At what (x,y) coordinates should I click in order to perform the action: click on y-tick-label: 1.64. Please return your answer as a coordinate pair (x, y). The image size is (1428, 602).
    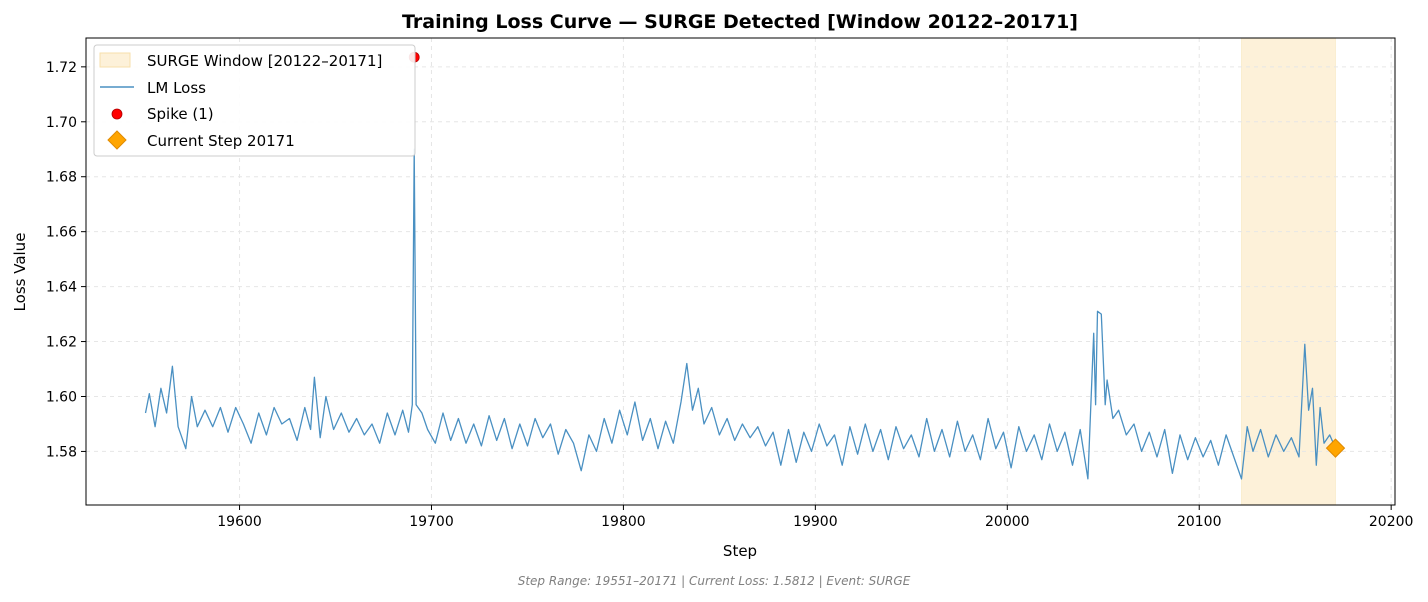
    Looking at the image, I should click on (61, 288).